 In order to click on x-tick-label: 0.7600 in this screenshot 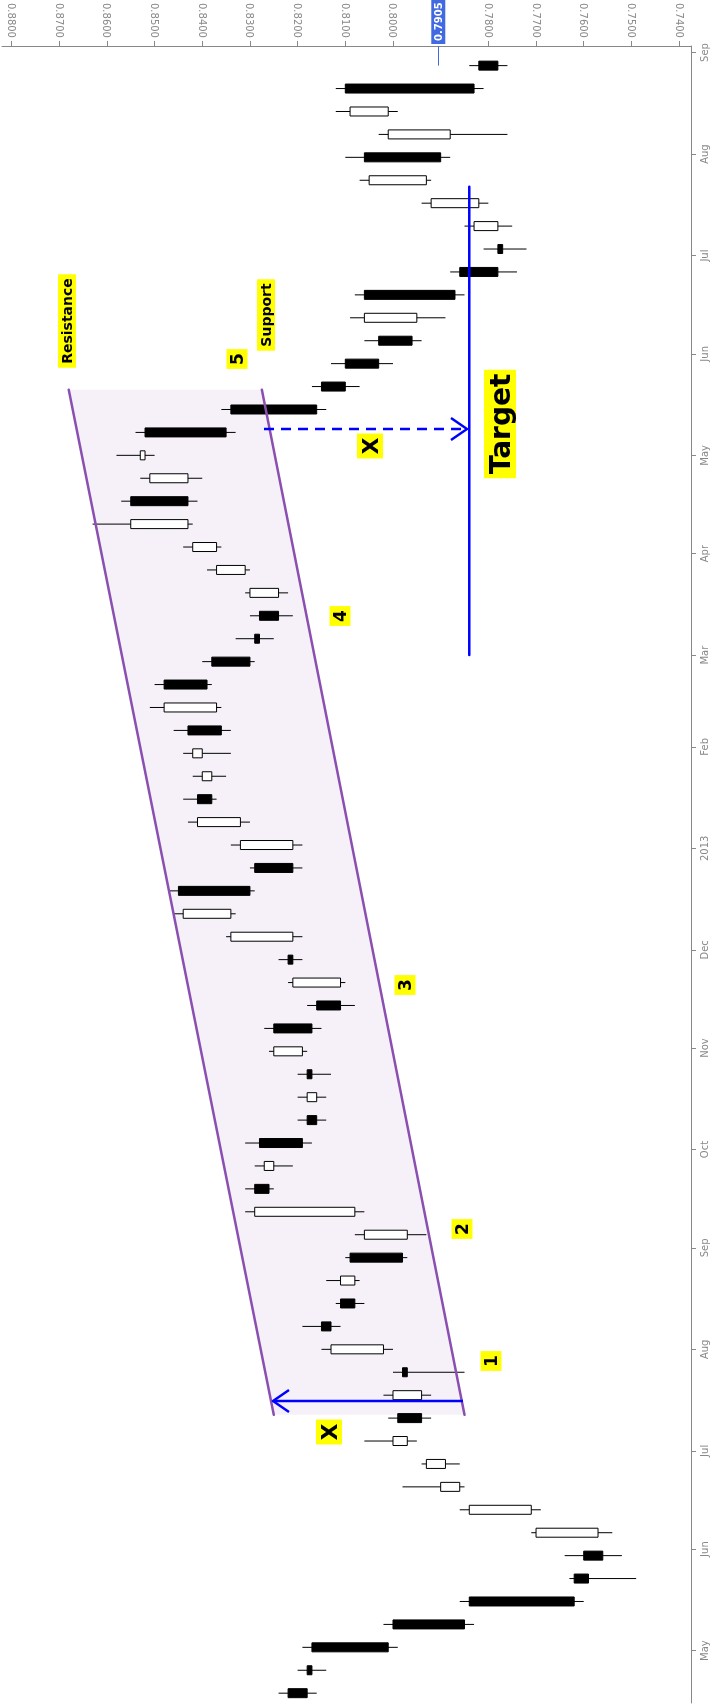, I will do `click(584, 20)`.